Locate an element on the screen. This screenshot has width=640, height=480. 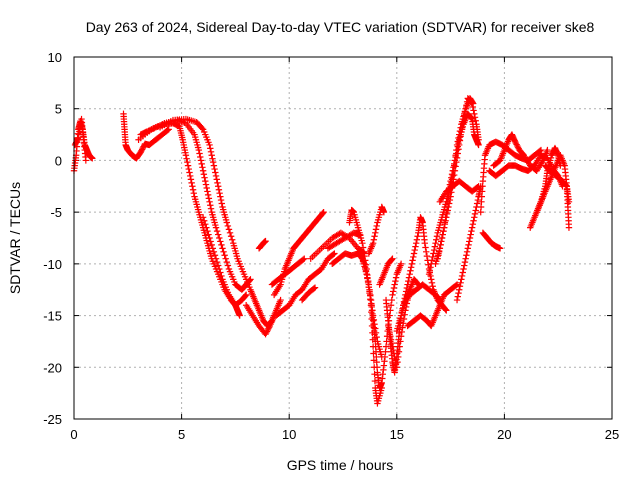
y-tick-label: -10 is located at coordinates (52, 264).